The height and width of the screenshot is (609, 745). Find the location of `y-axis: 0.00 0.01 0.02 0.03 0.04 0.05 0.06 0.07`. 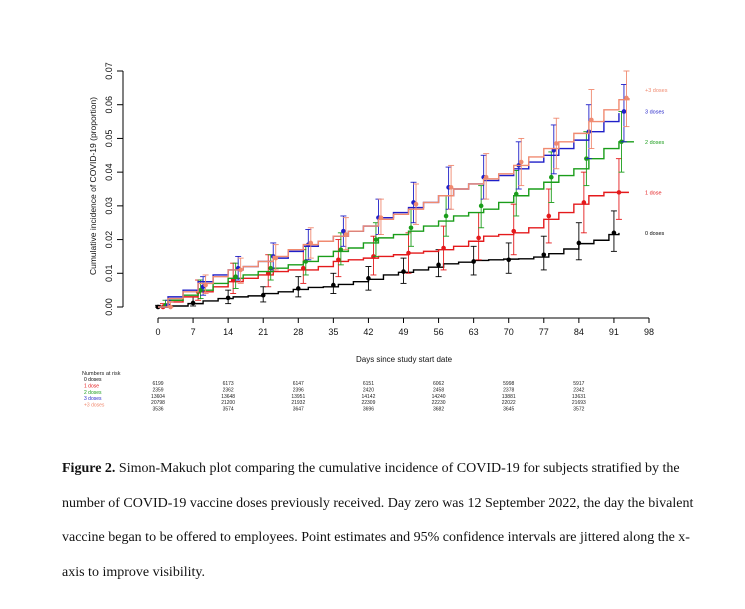

y-axis: 0.00 0.01 0.02 0.03 0.04 0.05 0.06 0.07 is located at coordinates (114, 189).